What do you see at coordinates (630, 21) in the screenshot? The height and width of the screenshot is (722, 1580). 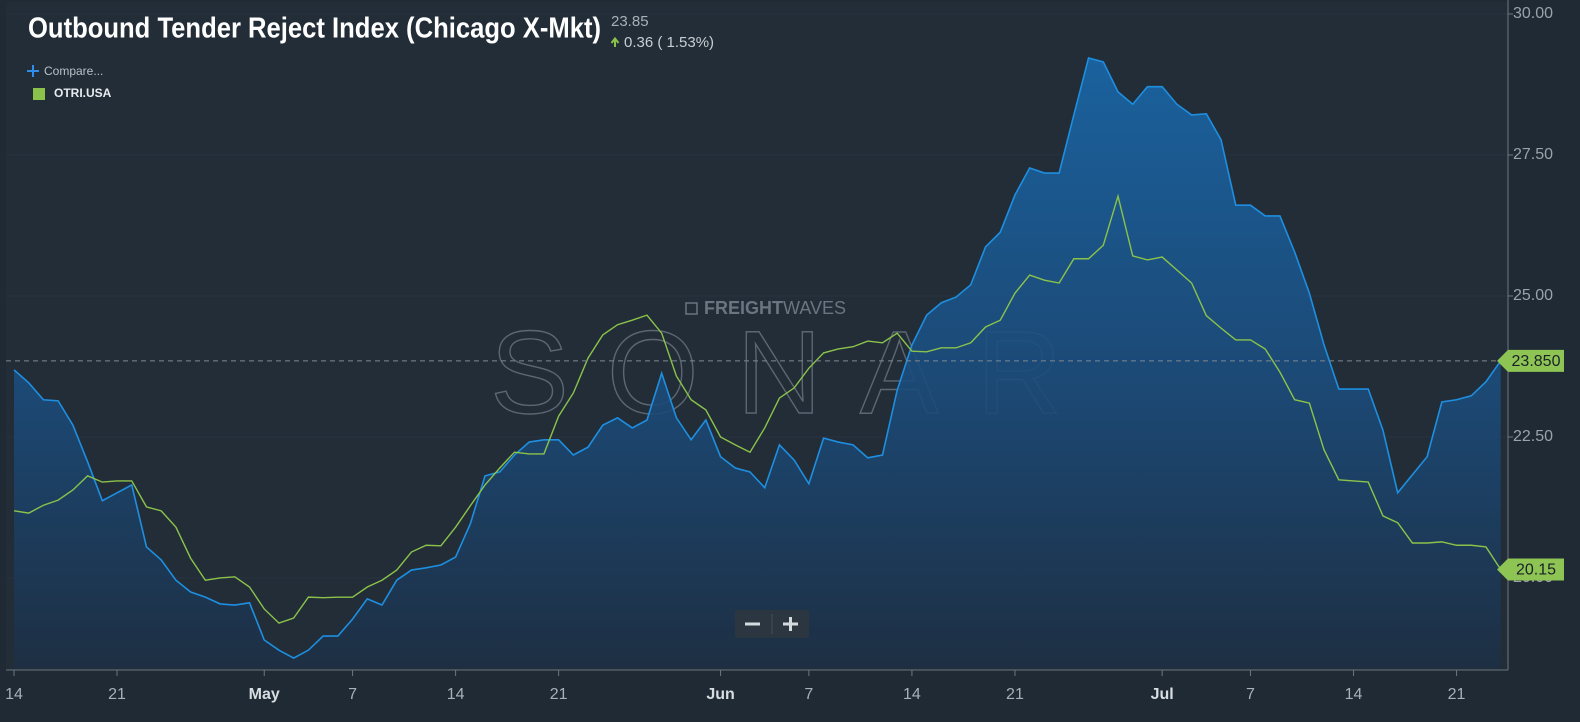 I see `header-value: 23.85` at bounding box center [630, 21].